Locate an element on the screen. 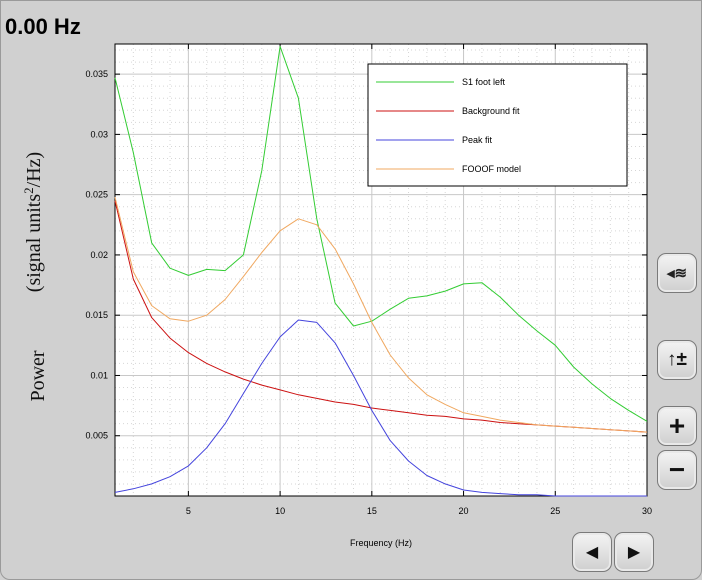 This screenshot has height=580, width=702. legend-box is located at coordinates (497, 125).